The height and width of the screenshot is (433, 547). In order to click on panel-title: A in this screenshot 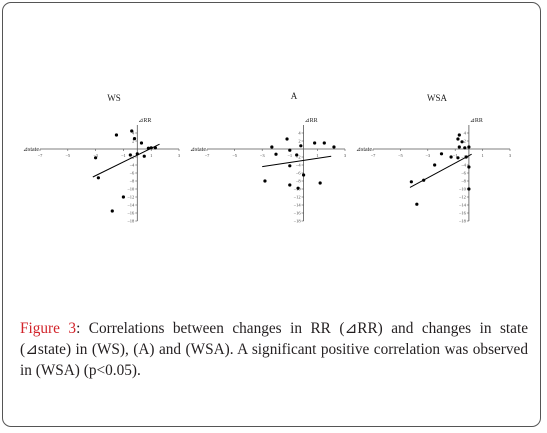, I will do `click(294, 96)`.